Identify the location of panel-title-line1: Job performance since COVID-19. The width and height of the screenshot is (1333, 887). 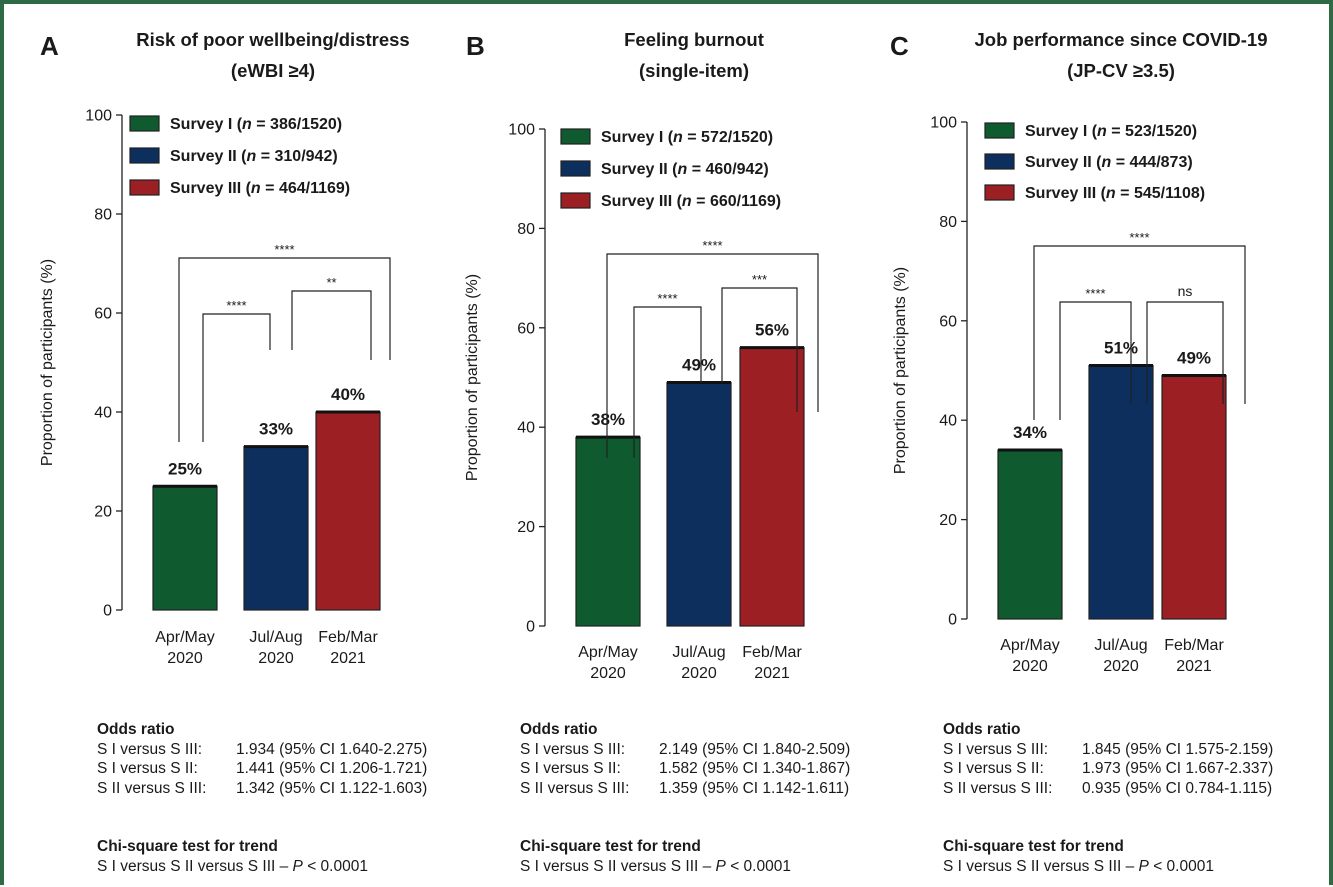
(1120, 39).